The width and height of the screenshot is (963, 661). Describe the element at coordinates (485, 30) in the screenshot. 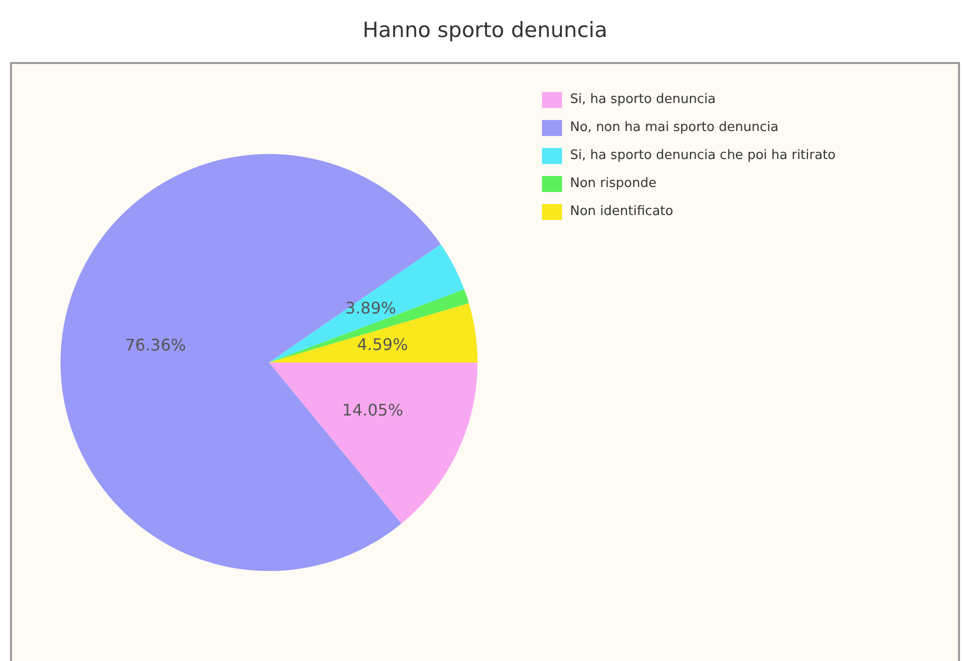

I see `chart-title: Hanno sporto denuncia` at that location.